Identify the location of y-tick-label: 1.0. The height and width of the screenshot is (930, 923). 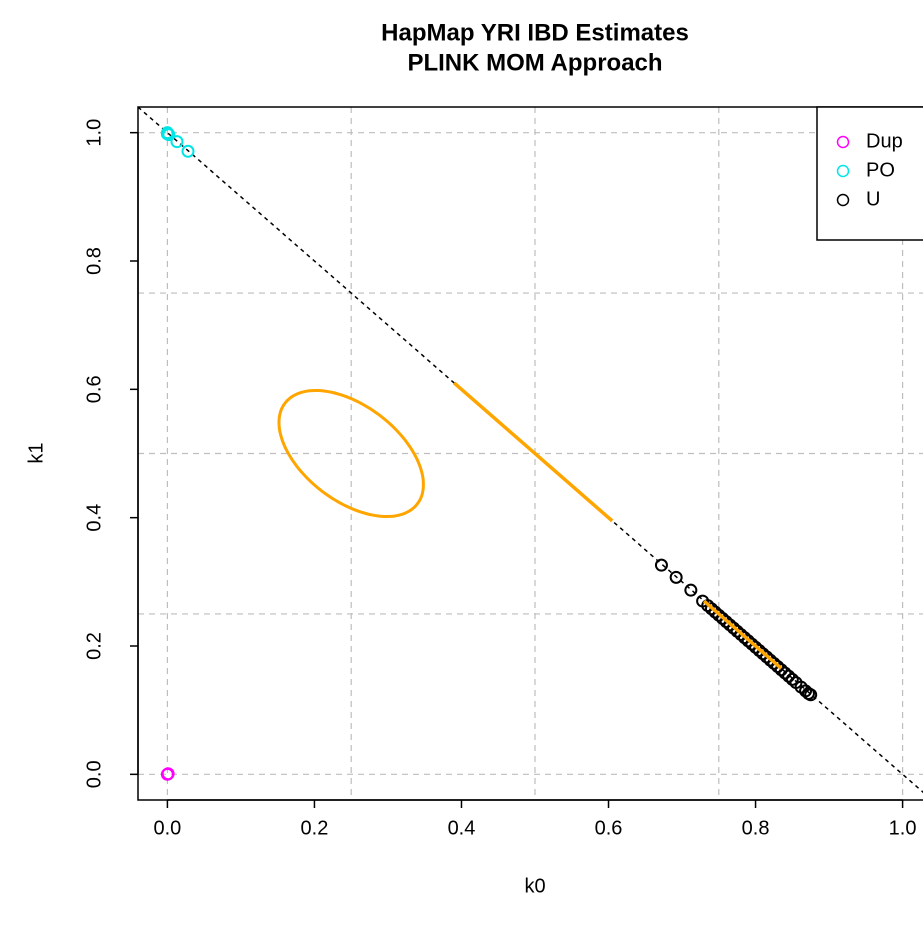
(94, 133).